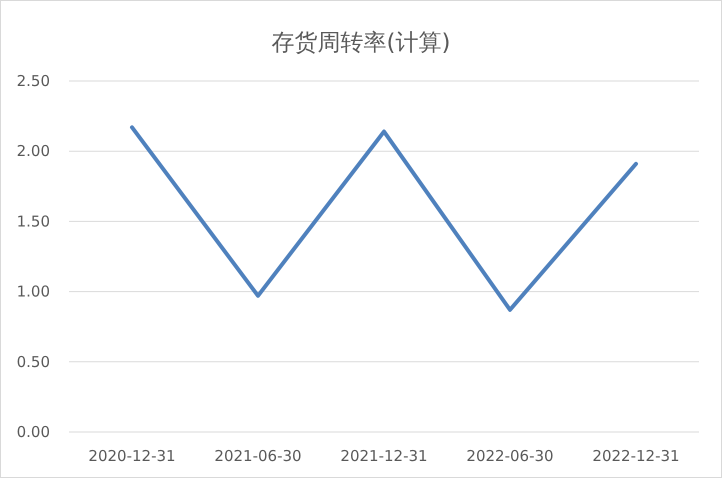 The image size is (722, 478). What do you see at coordinates (258, 456) in the screenshot?
I see `x-tick-label: 2021-06-30` at bounding box center [258, 456].